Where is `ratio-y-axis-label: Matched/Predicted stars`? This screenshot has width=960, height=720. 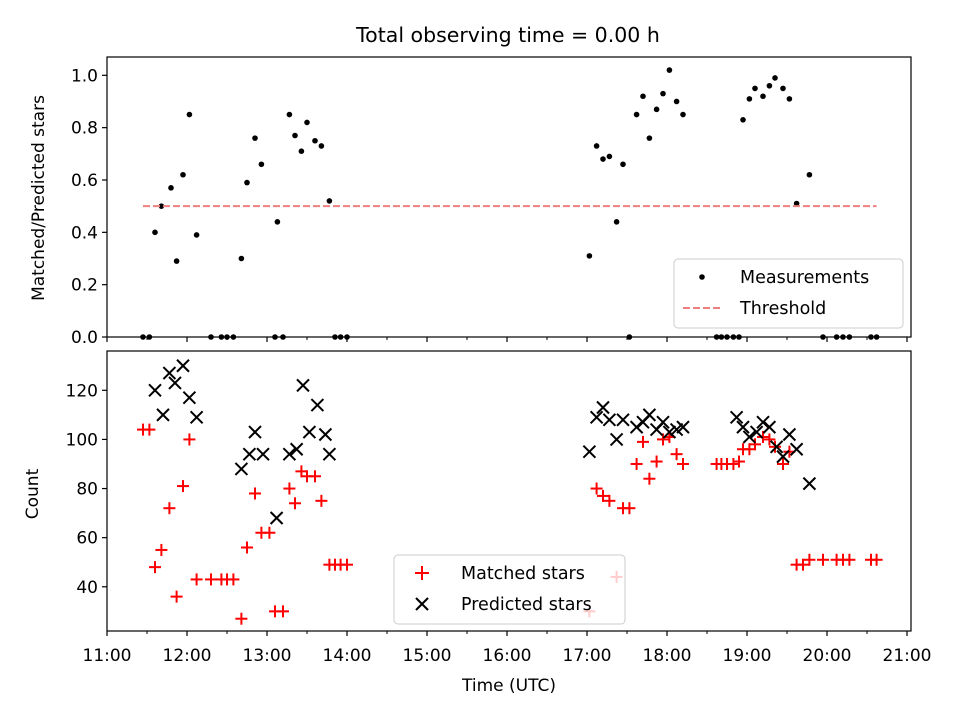
ratio-y-axis-label: Matched/Predicted stars is located at coordinates (39, 198).